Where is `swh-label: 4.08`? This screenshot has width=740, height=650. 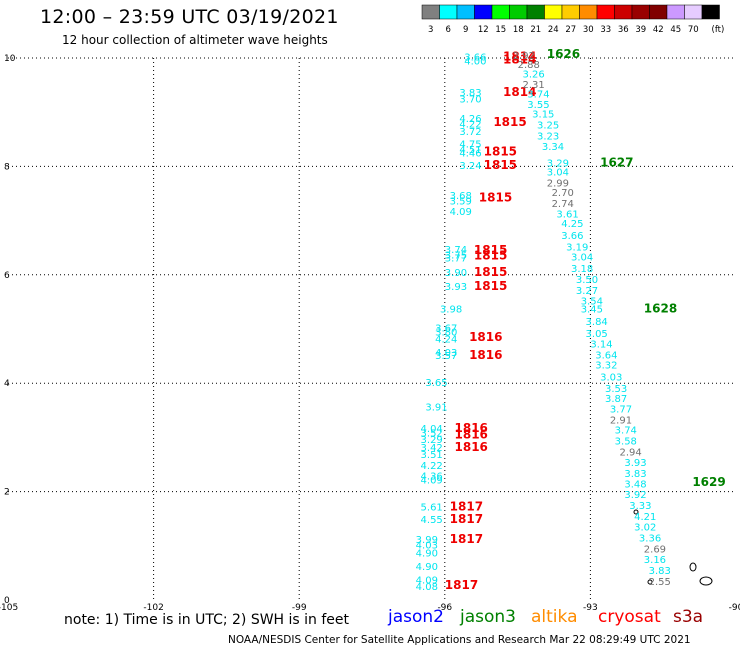
swh-label: 4.08 is located at coordinates (427, 587).